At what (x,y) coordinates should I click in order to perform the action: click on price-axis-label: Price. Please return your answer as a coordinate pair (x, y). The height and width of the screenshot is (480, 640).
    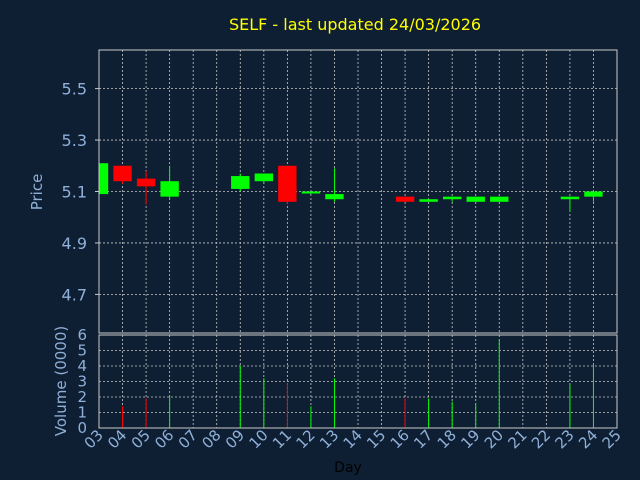
    Looking at the image, I should click on (37, 192).